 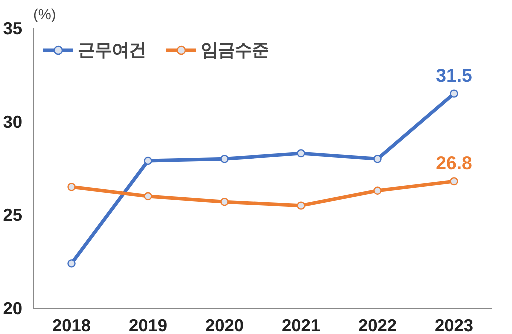 What do you see at coordinates (454, 75) in the screenshot?
I see `data-label: 31.5` at bounding box center [454, 75].